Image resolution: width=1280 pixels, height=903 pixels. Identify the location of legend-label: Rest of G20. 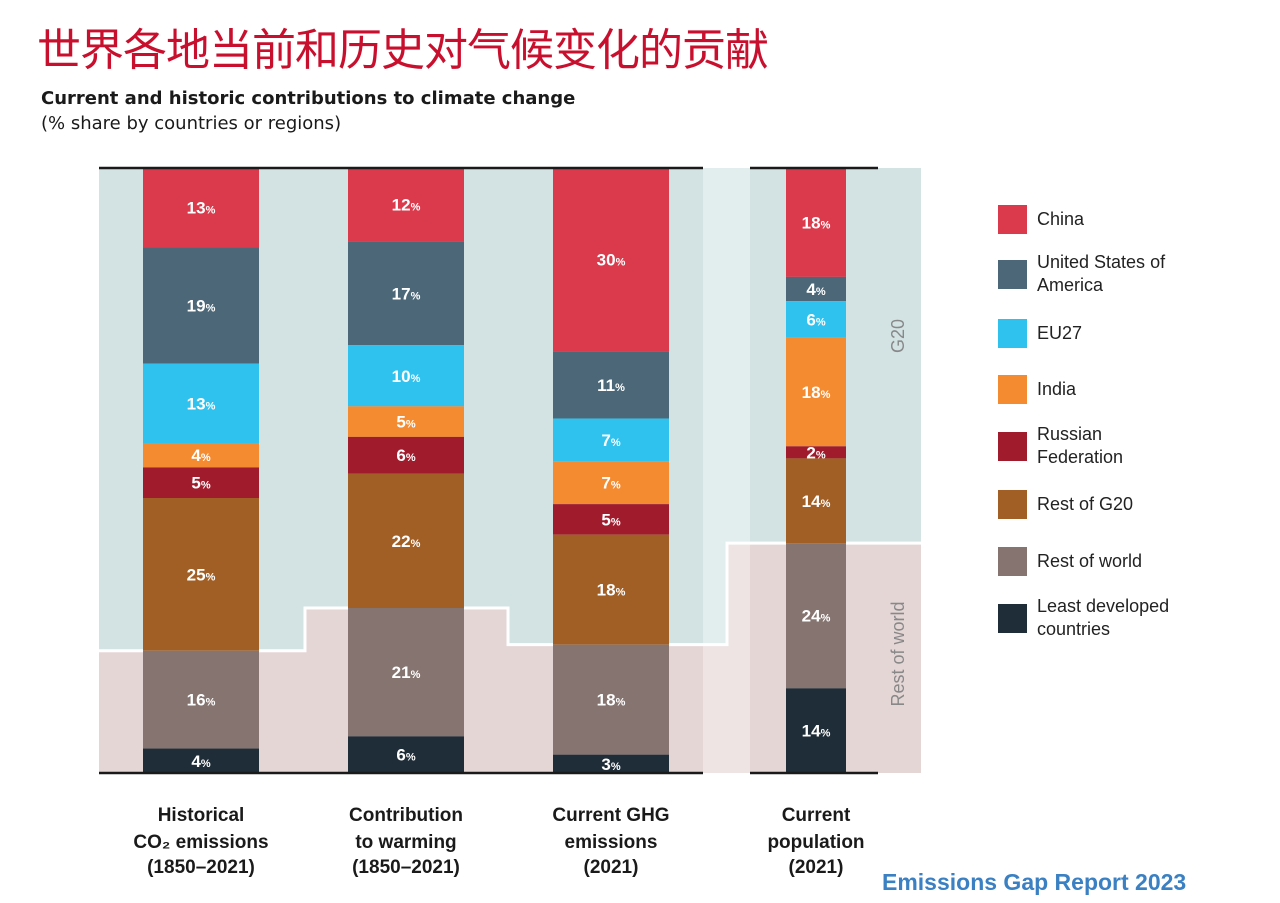
(1085, 504).